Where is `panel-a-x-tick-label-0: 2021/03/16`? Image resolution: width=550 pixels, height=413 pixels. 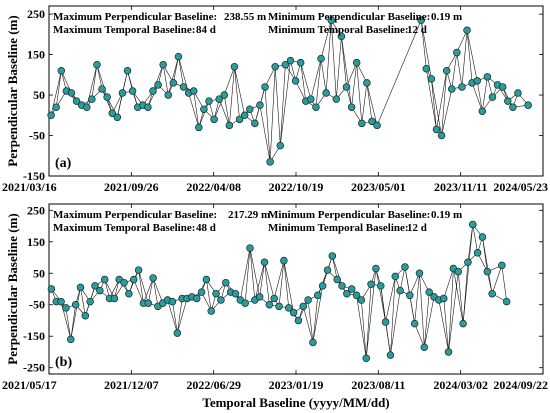
panel-a-x-tick-label-0: 2021/03/16 is located at coordinates (29, 187).